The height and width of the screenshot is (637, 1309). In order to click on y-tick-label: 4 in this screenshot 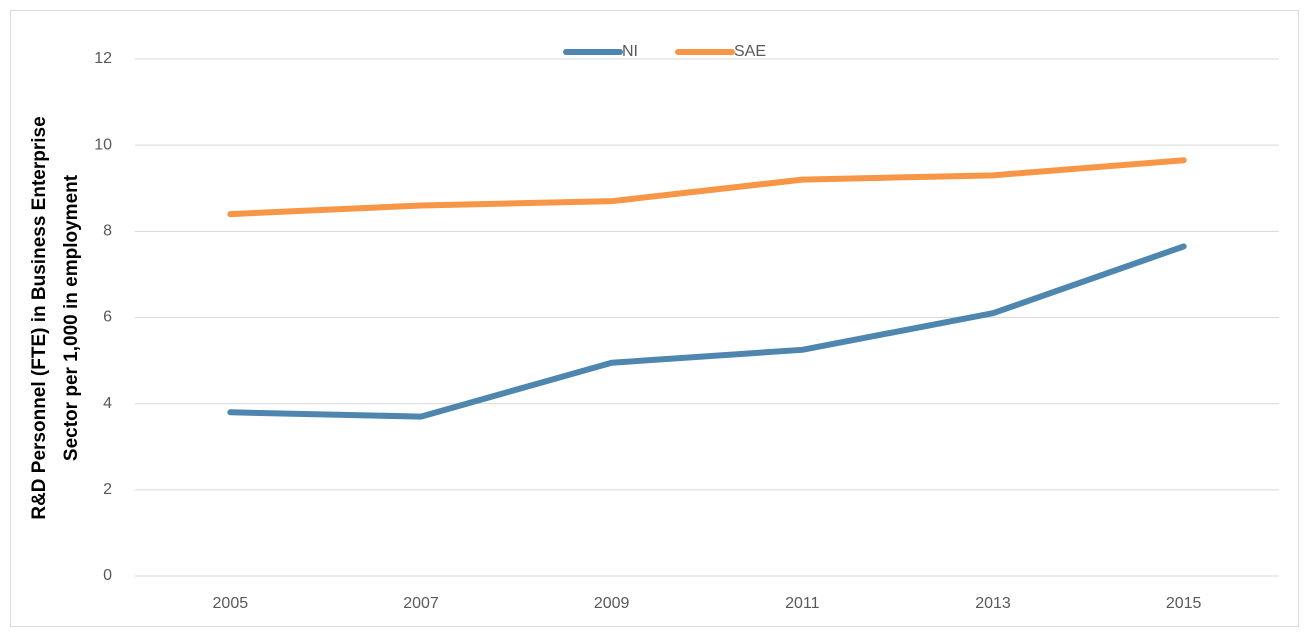, I will do `click(107, 403)`.